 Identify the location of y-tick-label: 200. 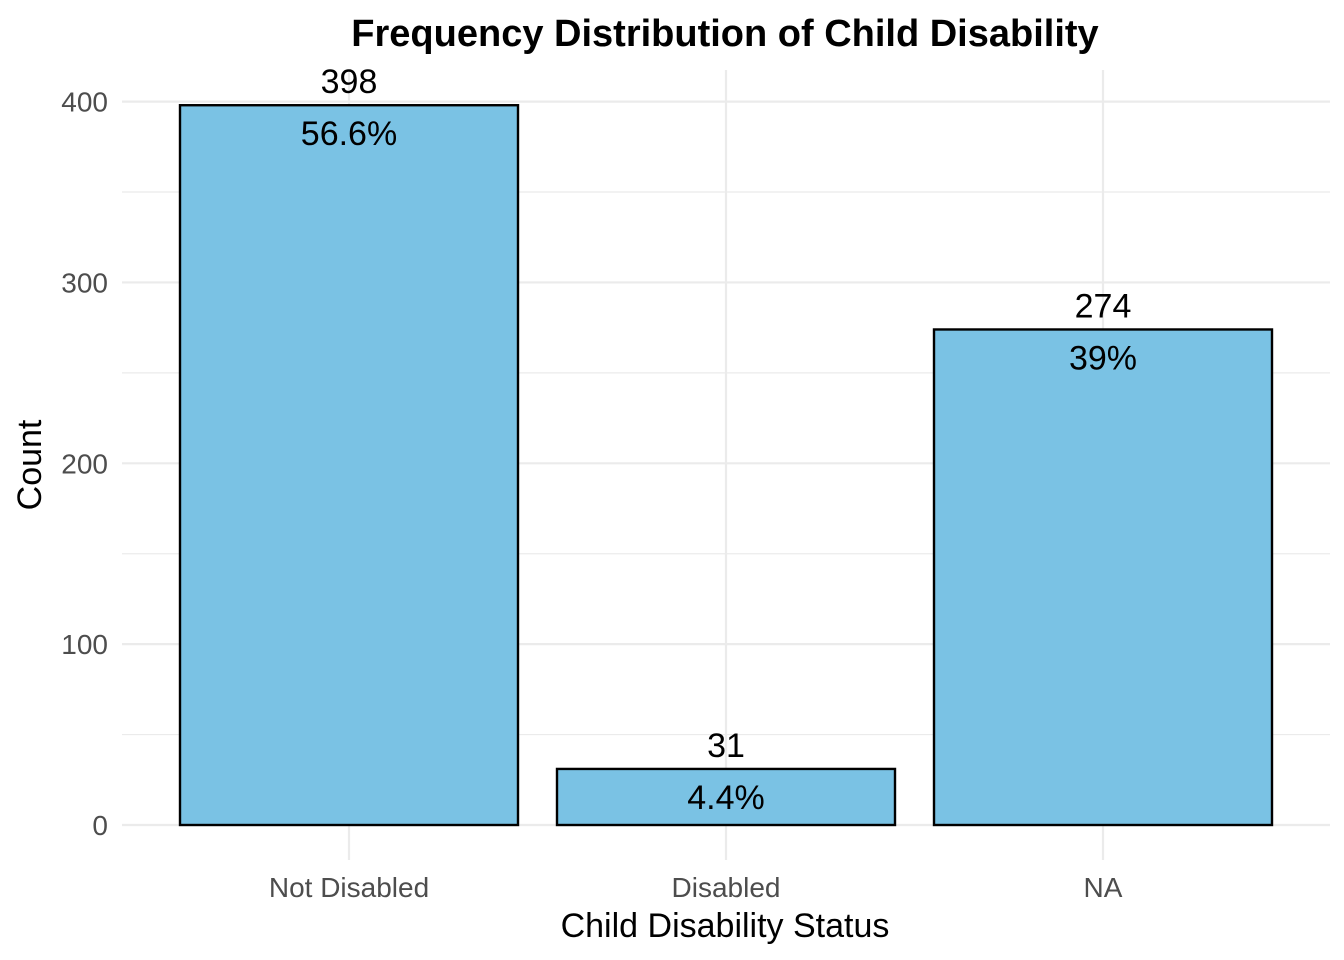
(84, 463).